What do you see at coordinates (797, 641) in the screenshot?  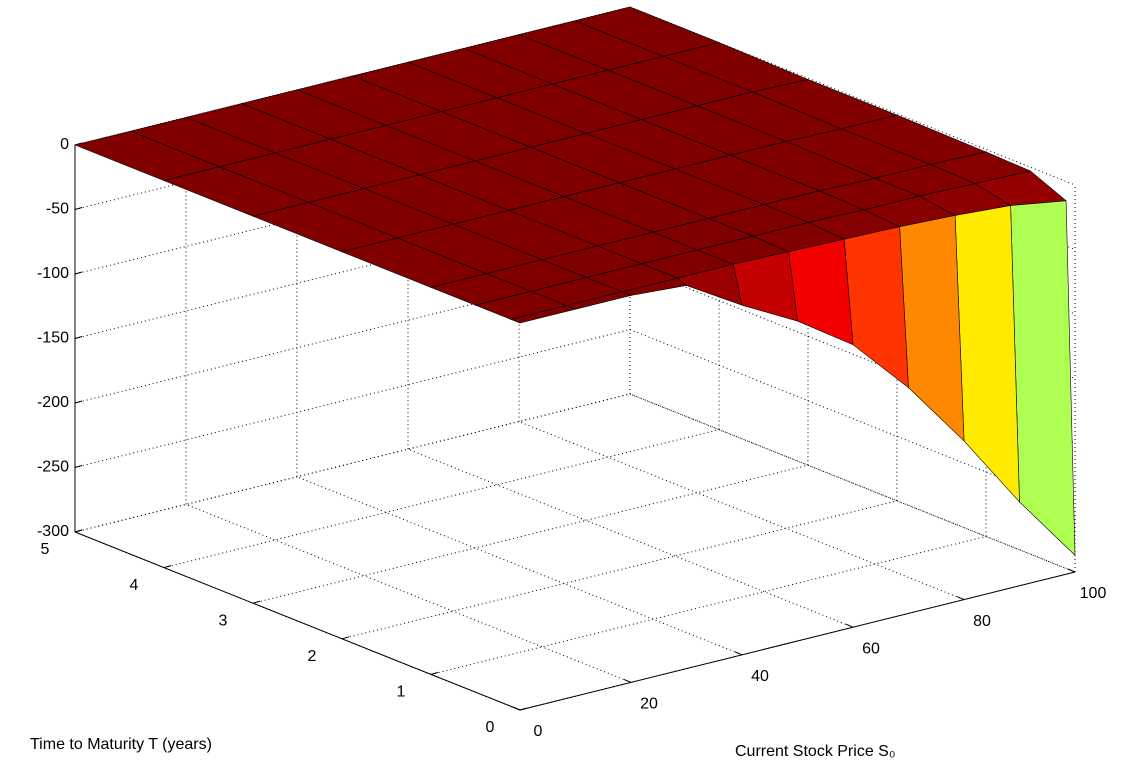 I see `x-axis` at bounding box center [797, 641].